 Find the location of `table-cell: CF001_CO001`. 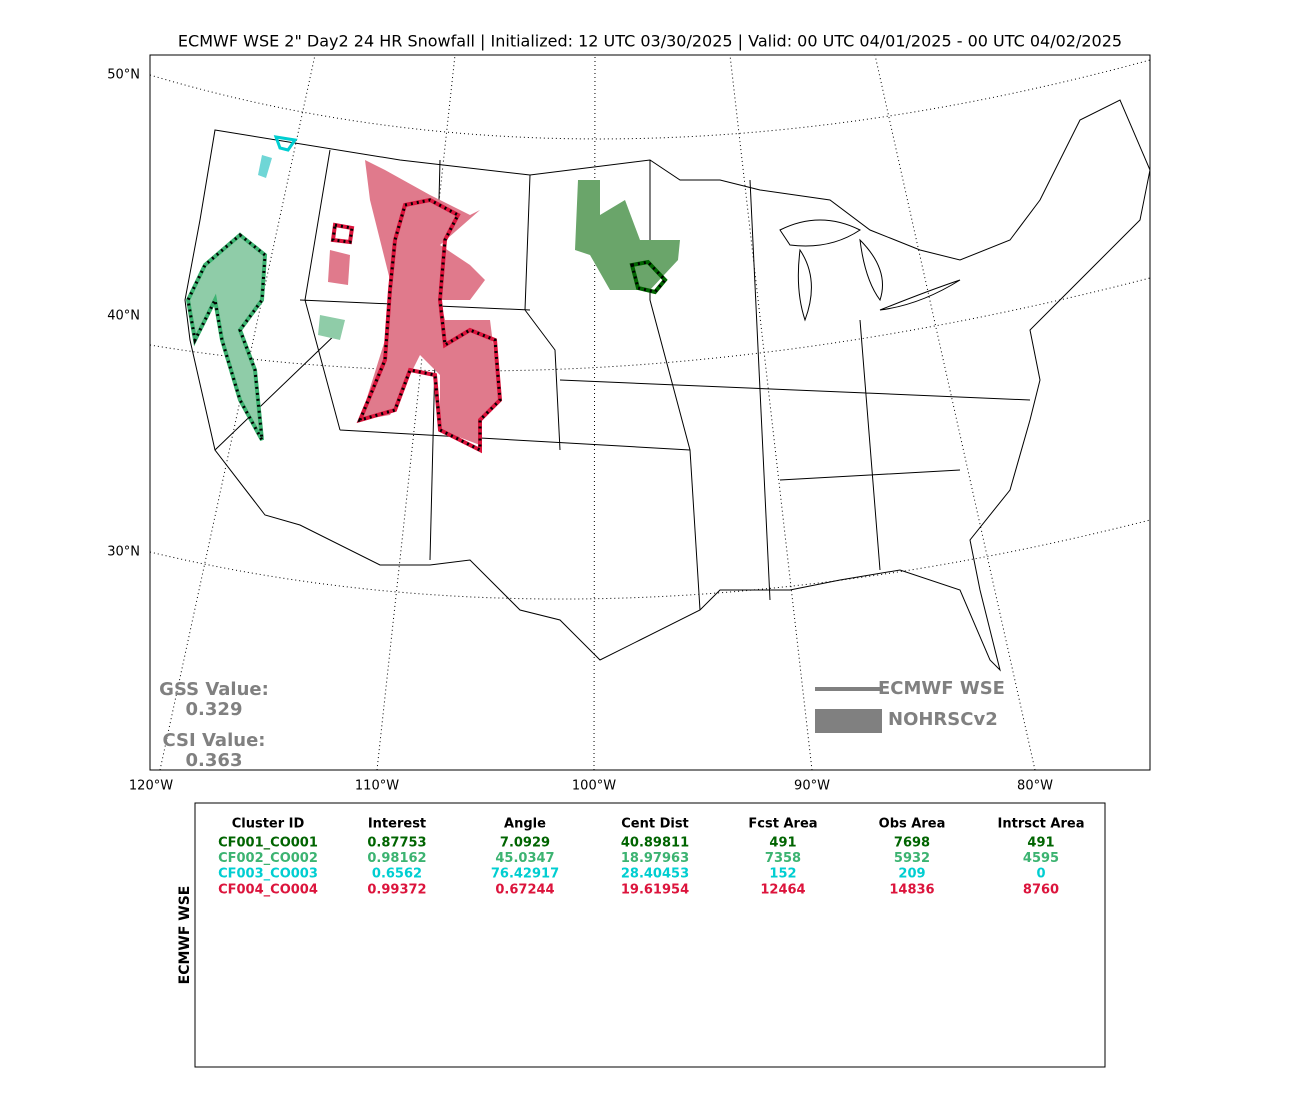

table-cell: CF001_CO001 is located at coordinates (268, 843).